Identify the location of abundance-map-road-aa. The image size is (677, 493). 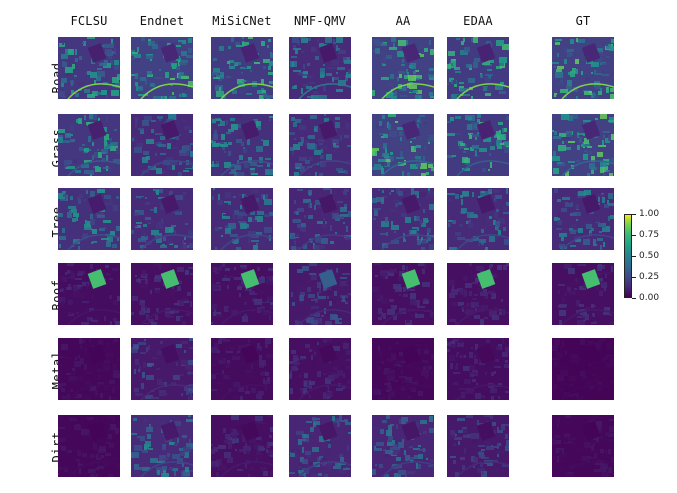
(403, 68).